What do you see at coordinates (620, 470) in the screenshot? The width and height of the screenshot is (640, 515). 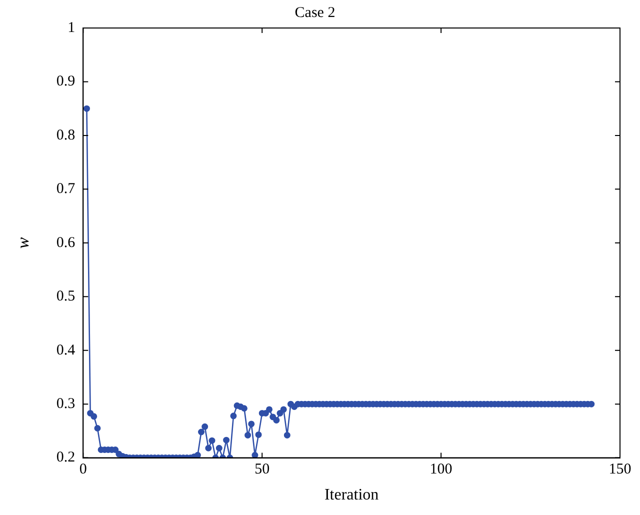 I see `x-tick-label: 150` at bounding box center [620, 470].